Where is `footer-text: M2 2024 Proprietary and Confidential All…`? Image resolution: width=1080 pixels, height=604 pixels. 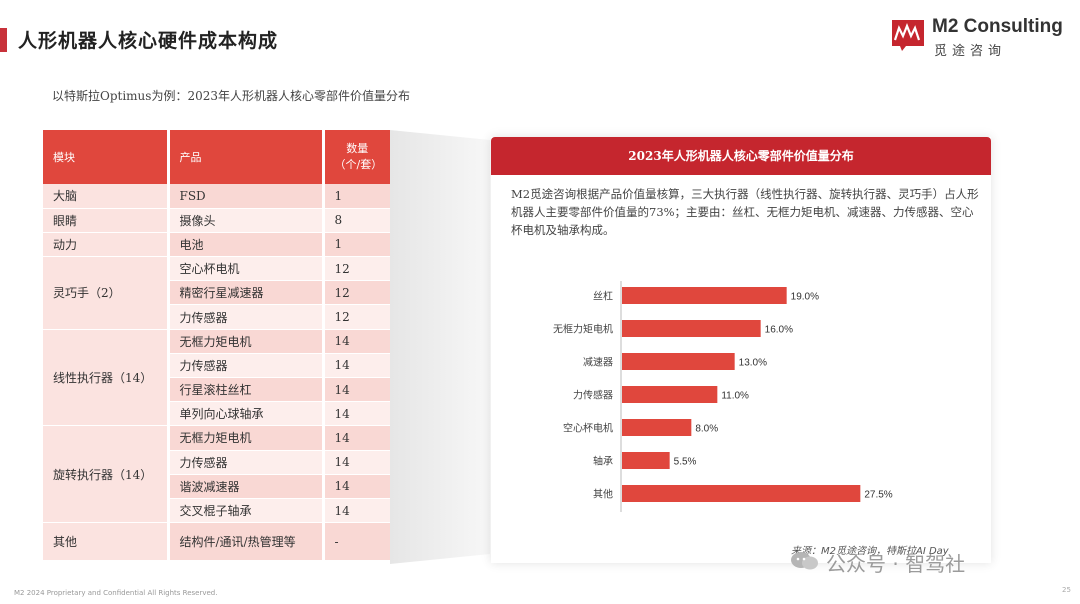
footer-text: M2 2024 Proprietary and Confidential All… is located at coordinates (116, 593).